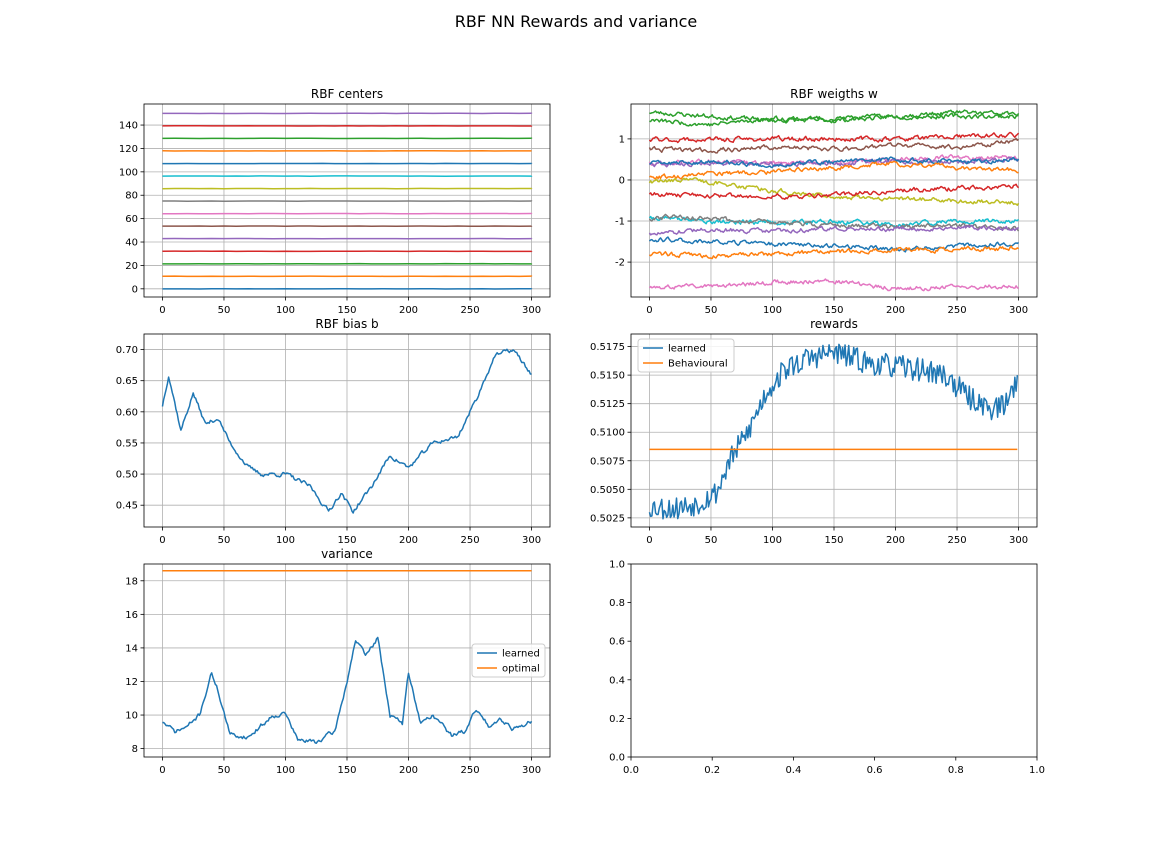 This screenshot has width=1152, height=864. I want to click on chart-weights: RBF weigths w 0 50 100 150 200 250 300 -2 -1 0 1, so click(826, 201).